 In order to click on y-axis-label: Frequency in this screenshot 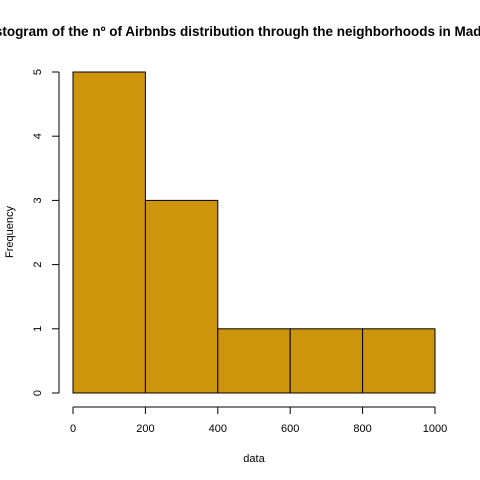, I will do `click(10, 232)`.